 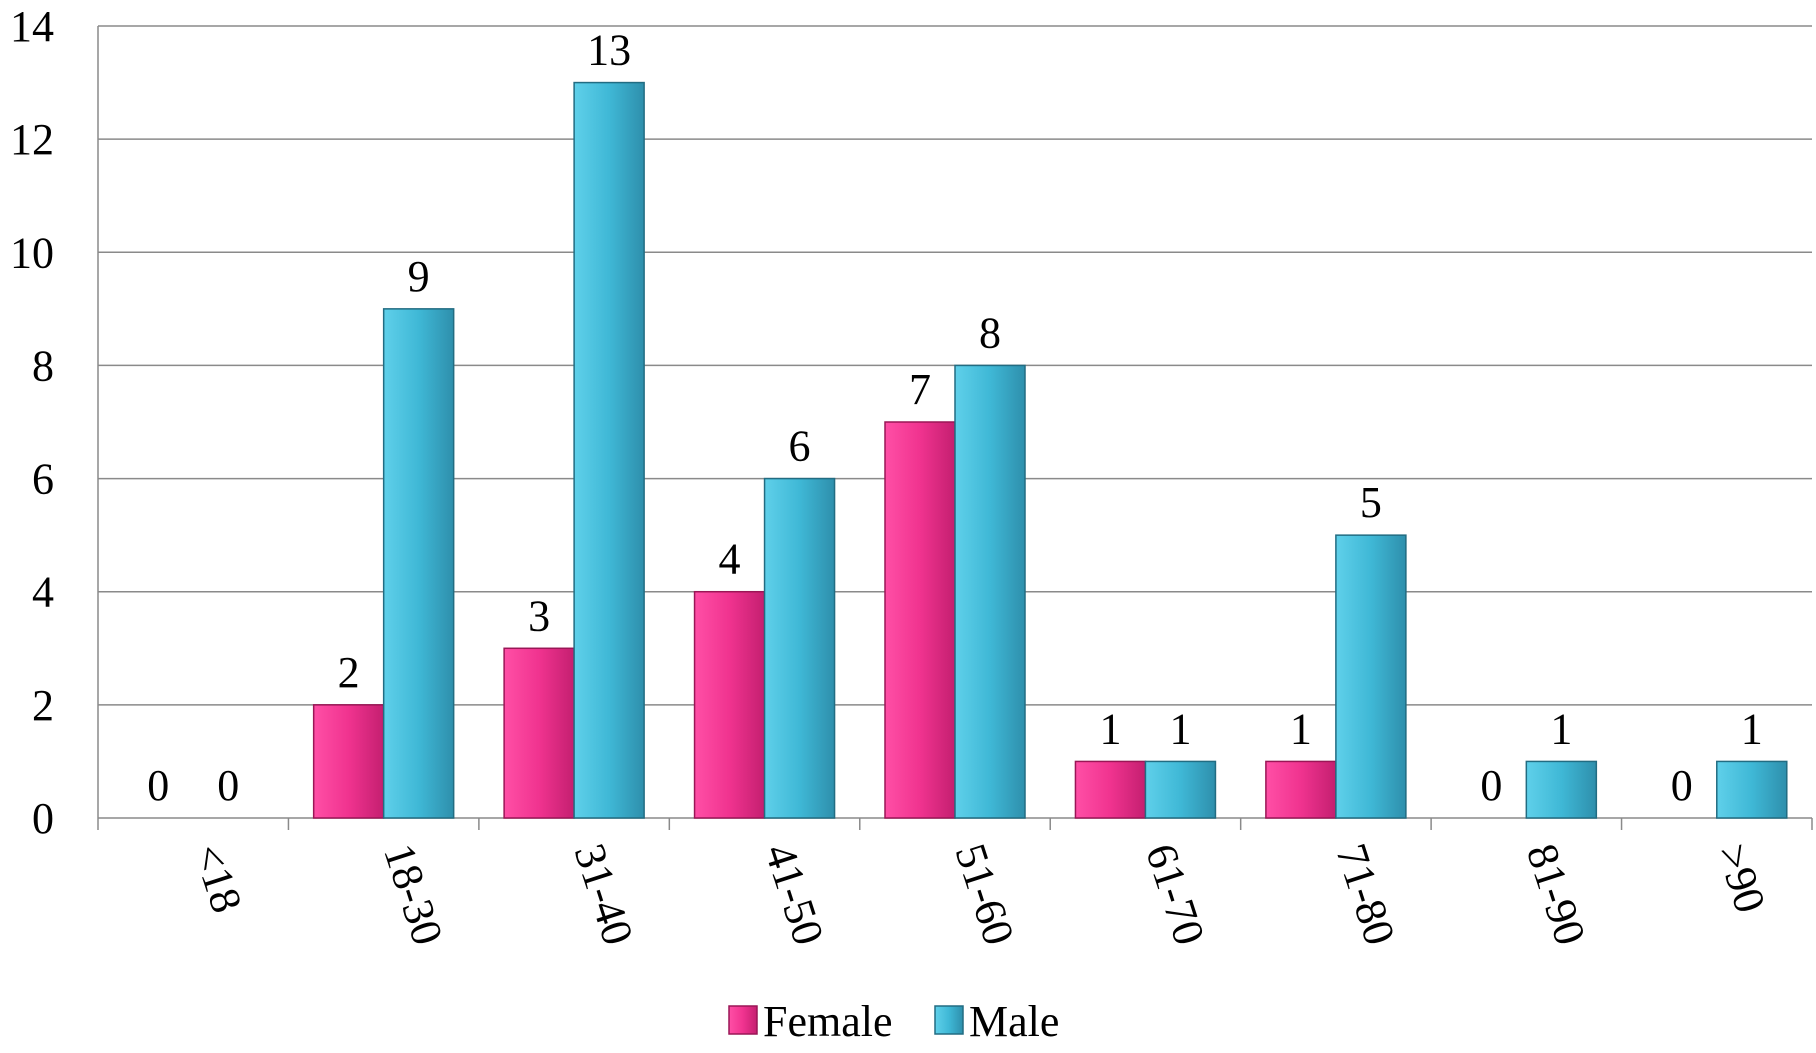 What do you see at coordinates (1371, 502) in the screenshot?
I see `male-data-label: 5` at bounding box center [1371, 502].